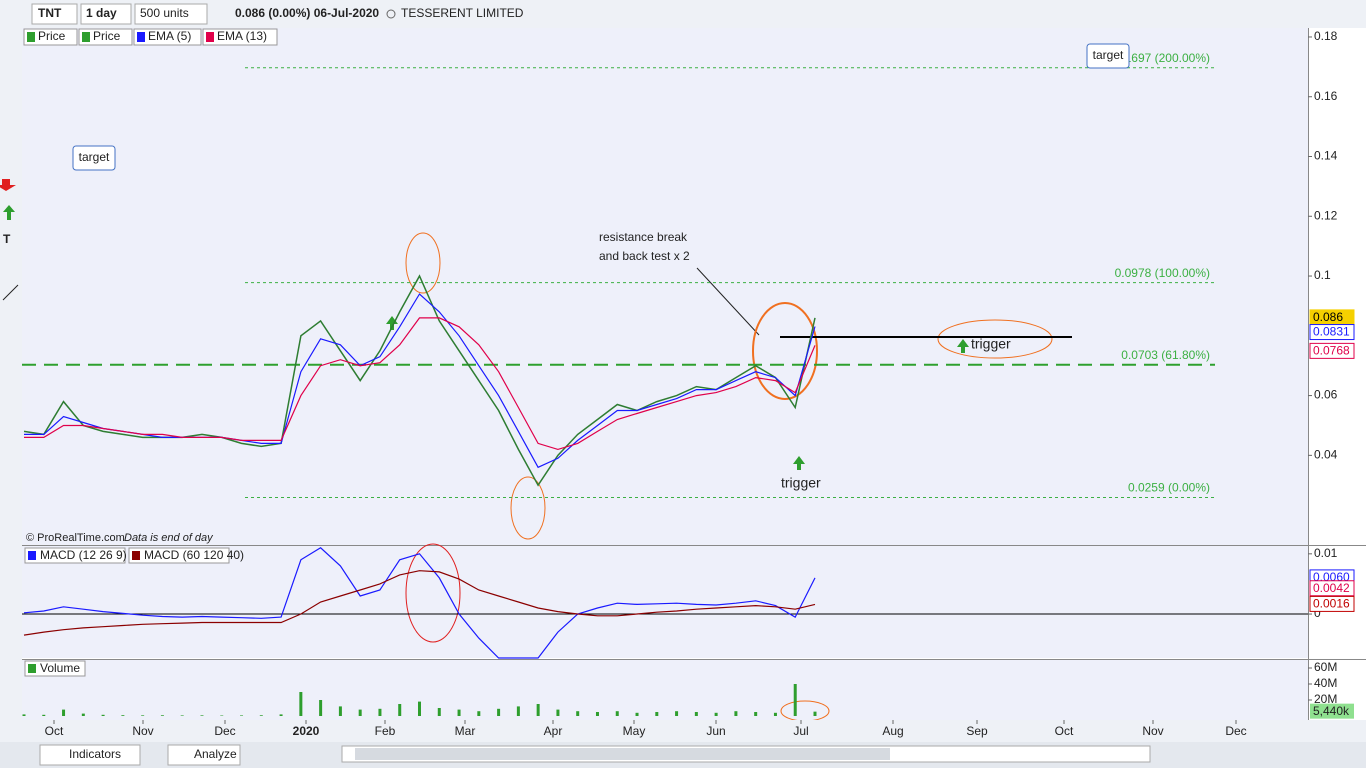  What do you see at coordinates (1162, 273) in the screenshot?
I see `fib-label: 0.0978 (100.00%)` at bounding box center [1162, 273].